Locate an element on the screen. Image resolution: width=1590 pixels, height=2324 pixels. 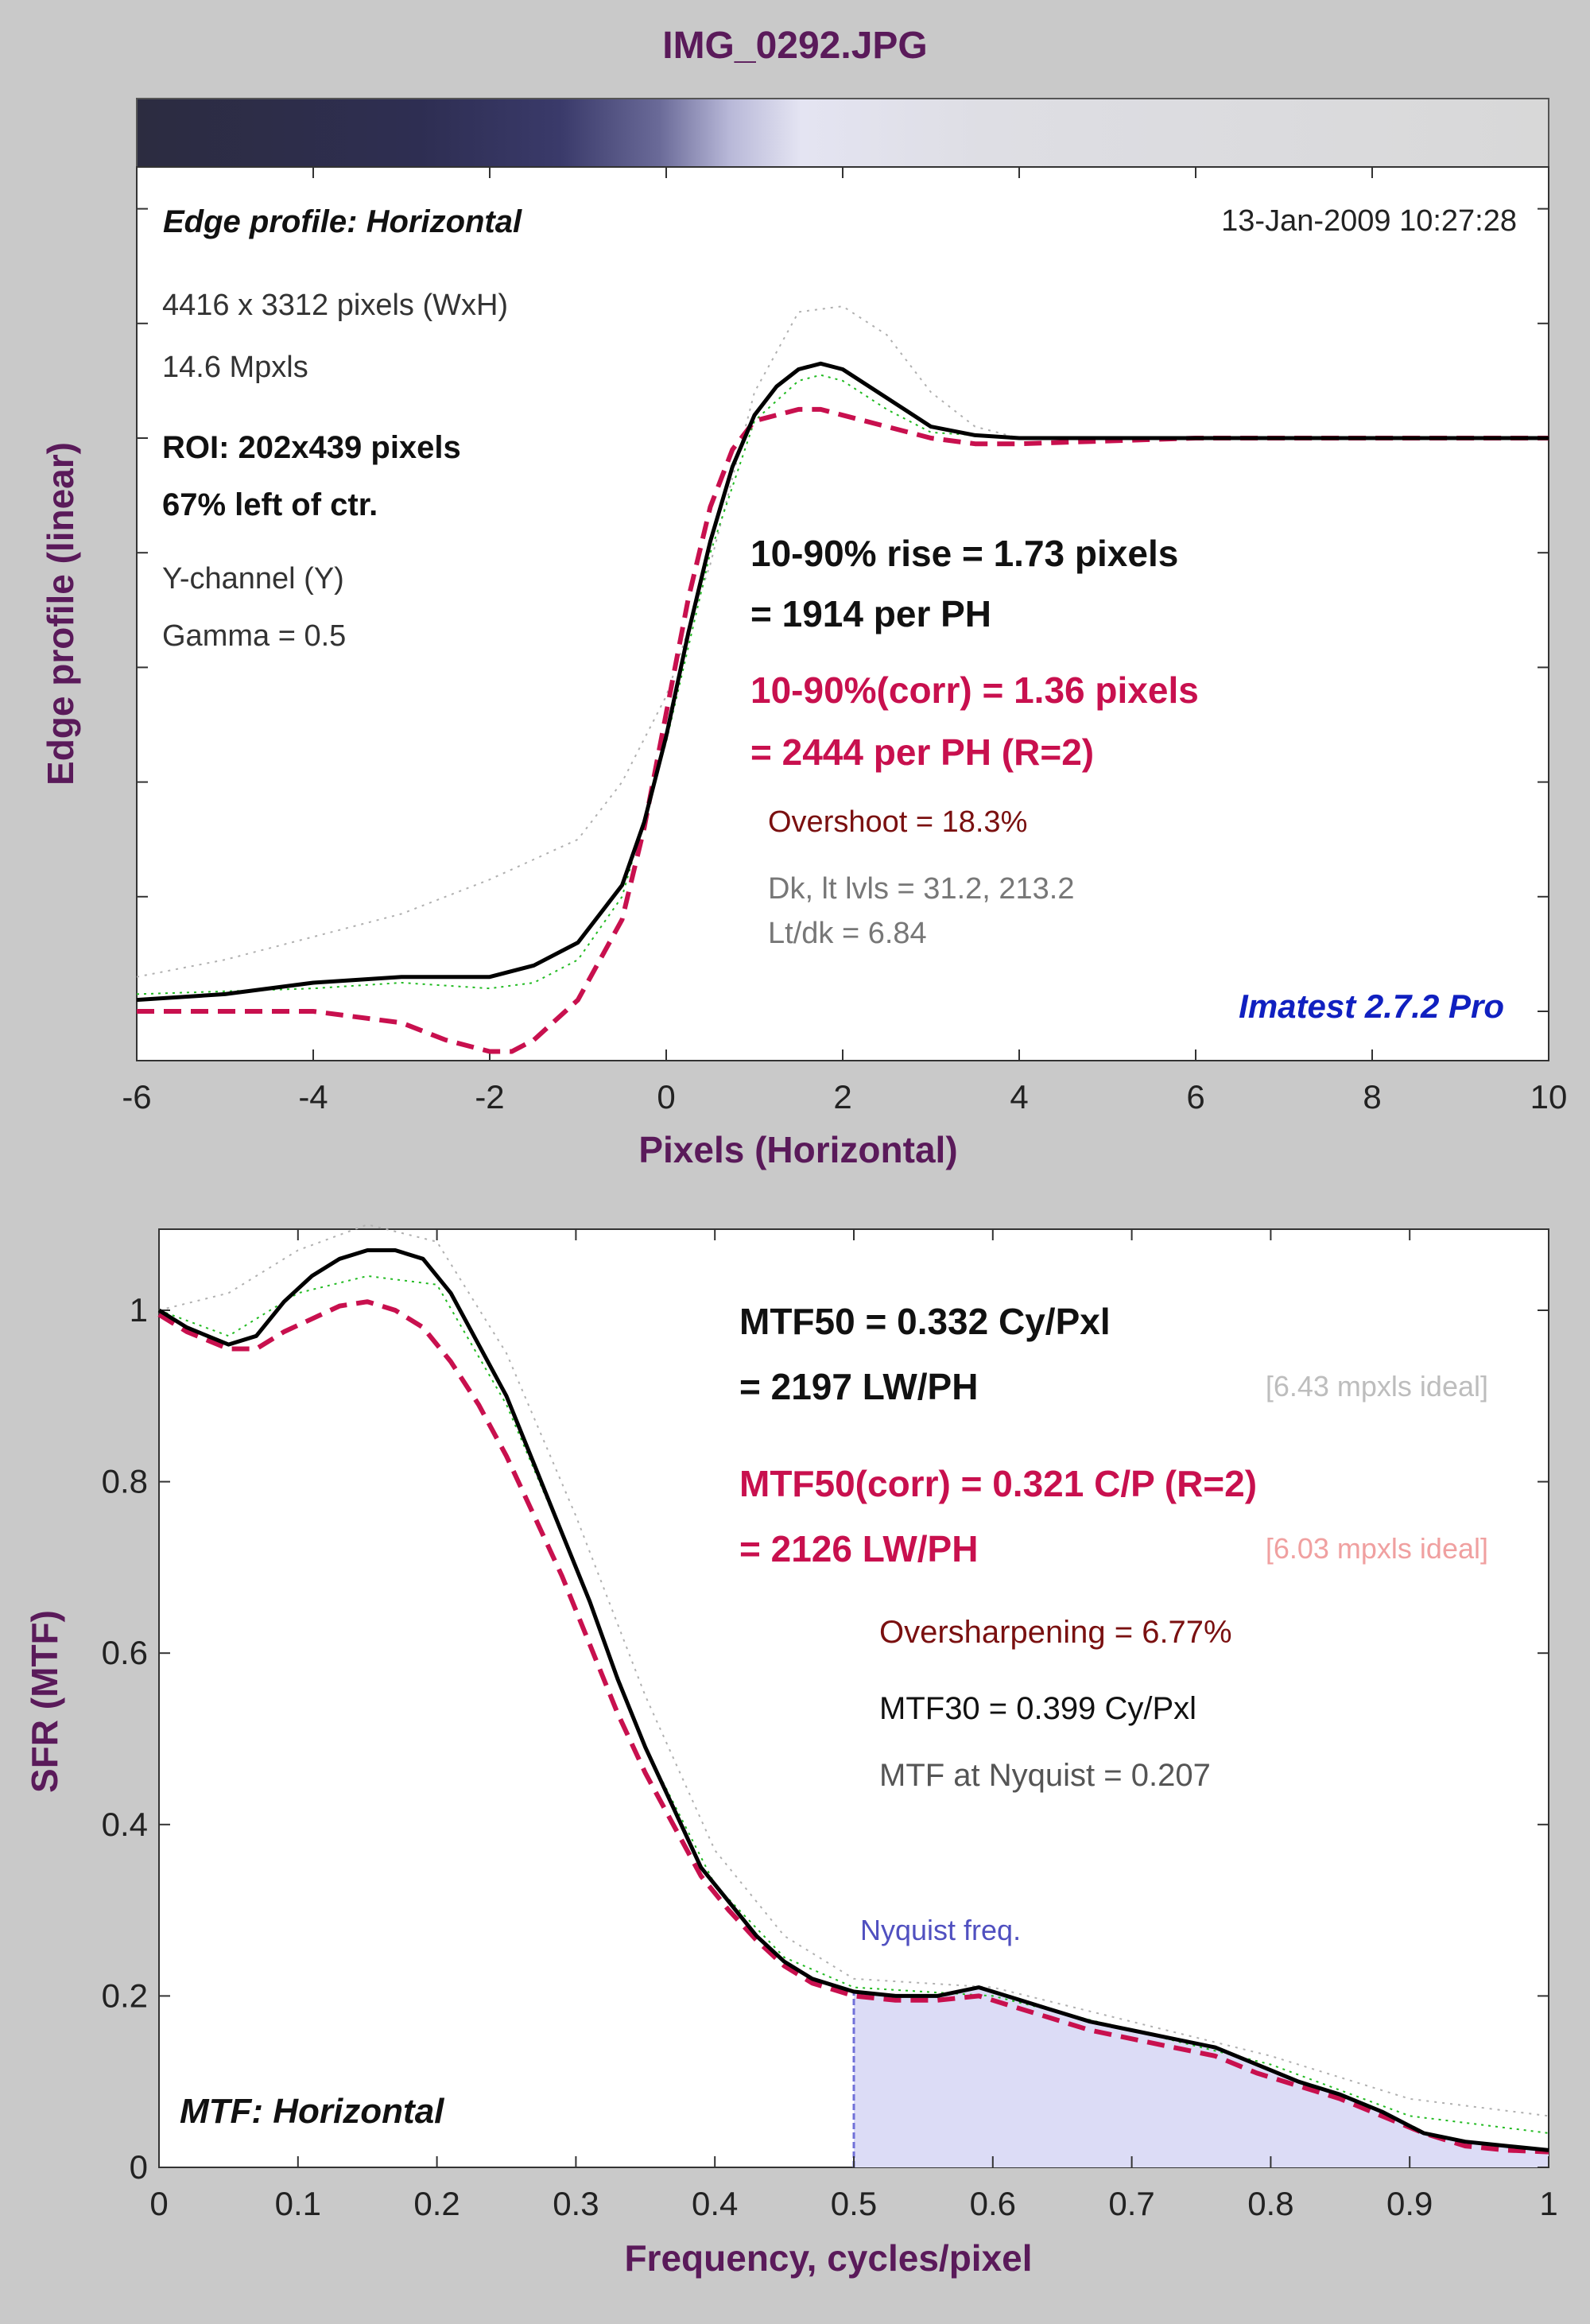
edge-x-tick-label: 0 is located at coordinates (666, 1096).